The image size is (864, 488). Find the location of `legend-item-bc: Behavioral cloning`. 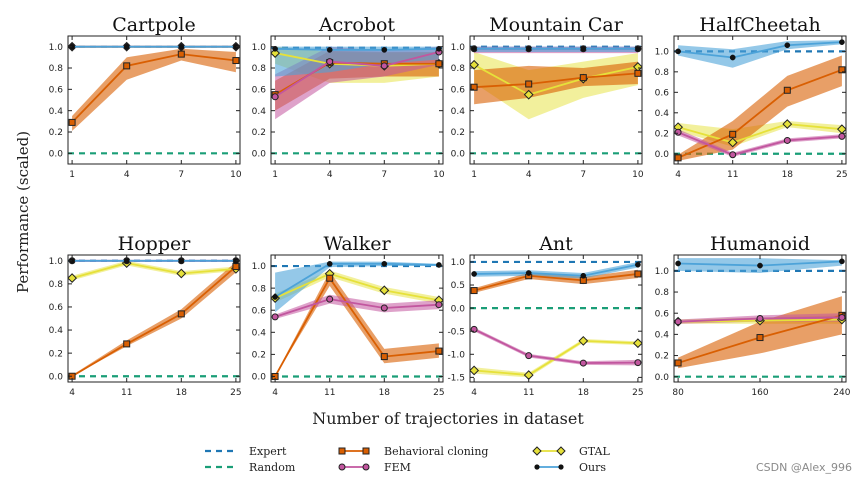

legend-item-bc: Behavioral cloning is located at coordinates (413, 451).